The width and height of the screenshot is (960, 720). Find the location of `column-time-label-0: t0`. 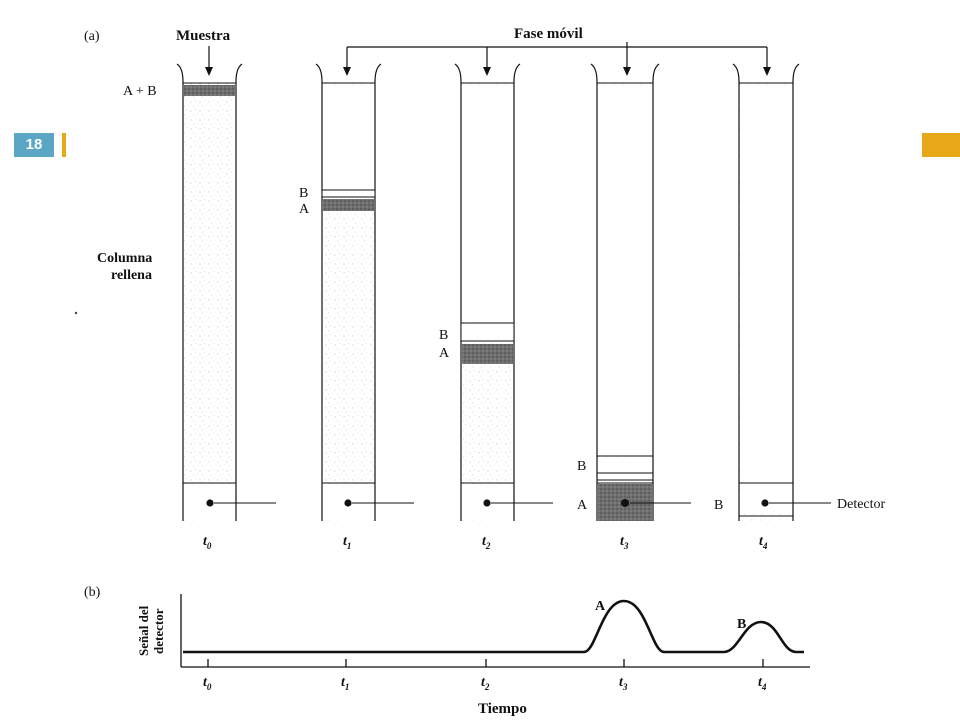

column-time-label-0: t0 is located at coordinates (207, 542).